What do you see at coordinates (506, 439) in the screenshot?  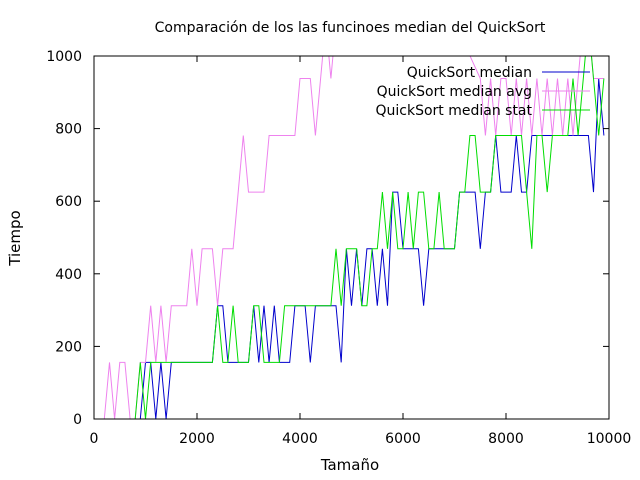 I see `x-tick-label: 8000` at bounding box center [506, 439].